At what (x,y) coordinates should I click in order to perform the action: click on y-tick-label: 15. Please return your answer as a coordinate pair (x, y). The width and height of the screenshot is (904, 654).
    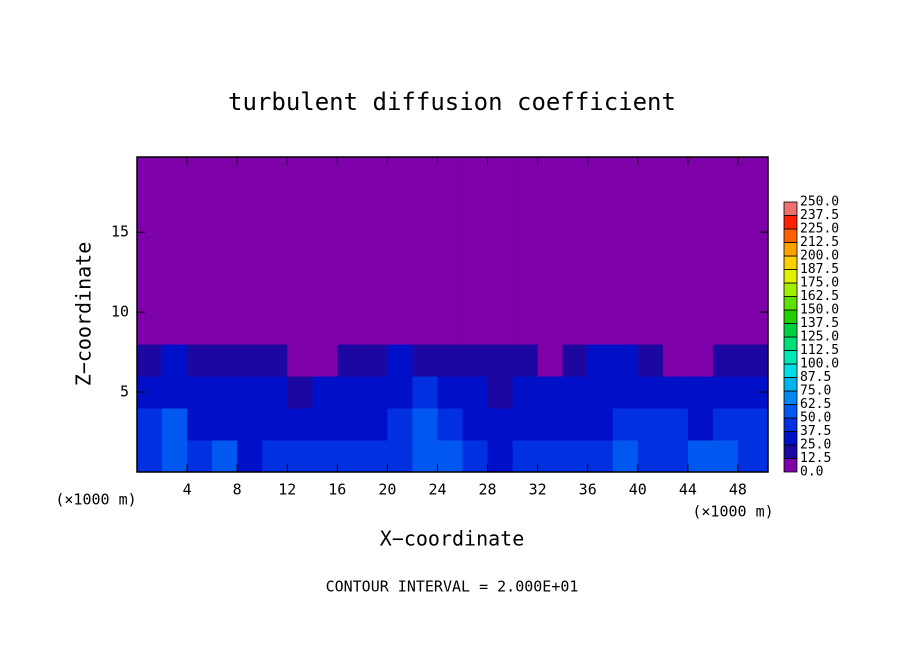
    Looking at the image, I should click on (120, 232).